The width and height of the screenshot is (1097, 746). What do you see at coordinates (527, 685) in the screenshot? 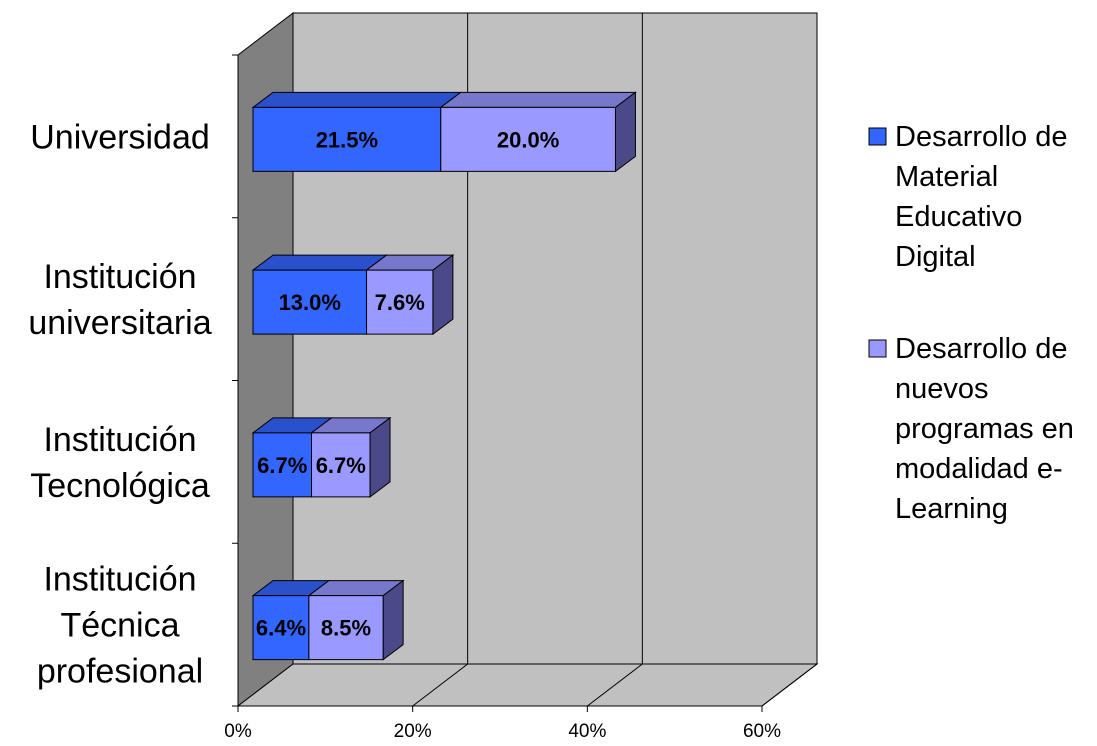
I see `floor` at bounding box center [527, 685].